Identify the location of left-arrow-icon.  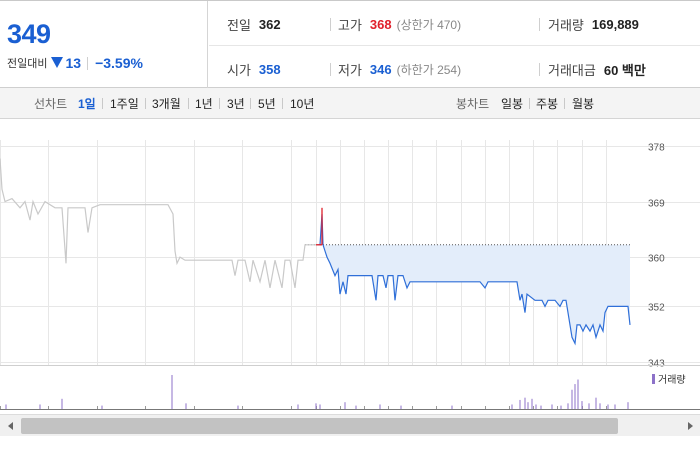
(10, 426).